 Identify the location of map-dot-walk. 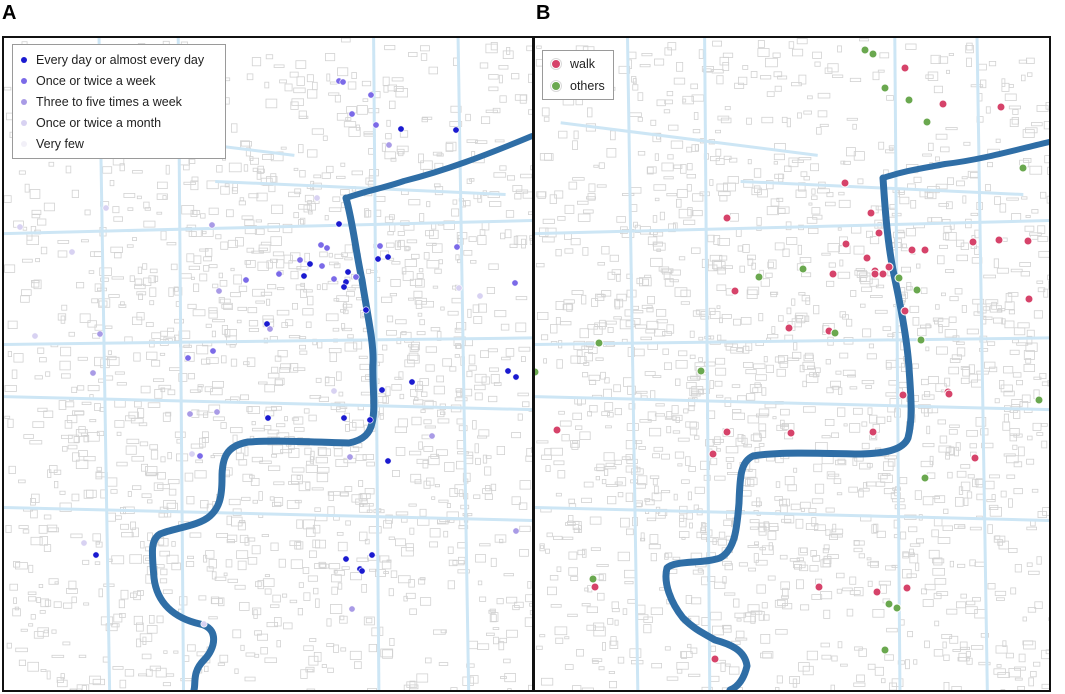
(791, 433).